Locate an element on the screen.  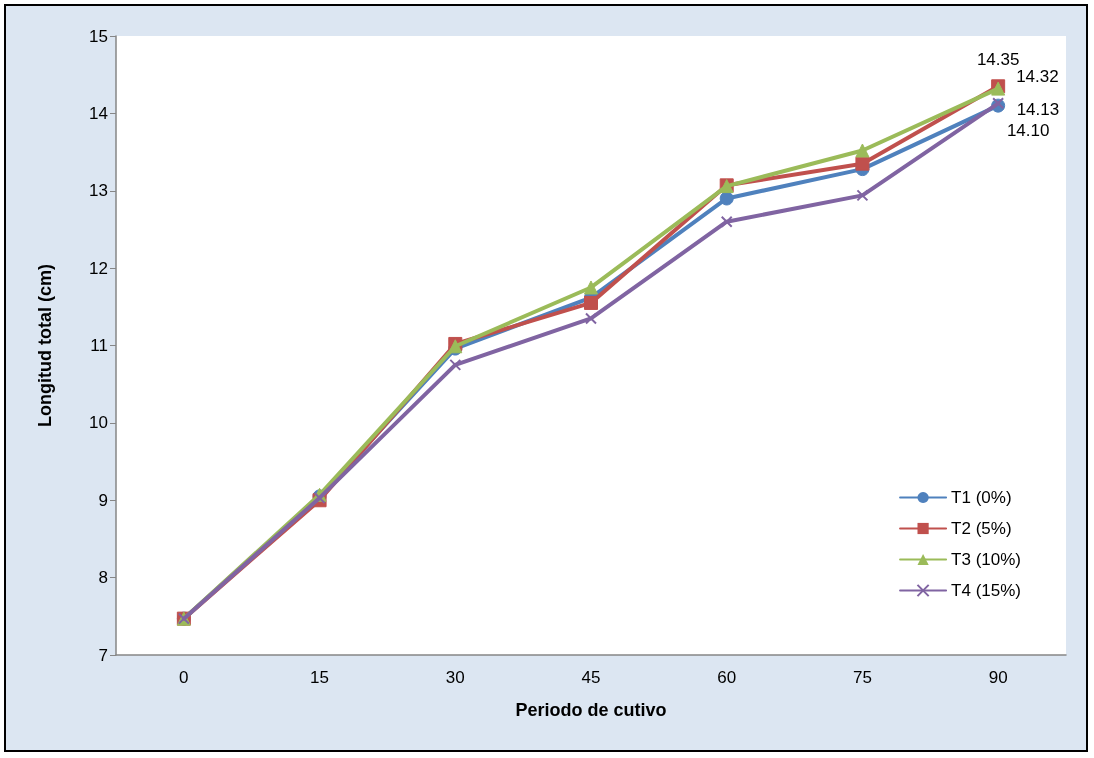
legend-label: T4 (15%) is located at coordinates (986, 590).